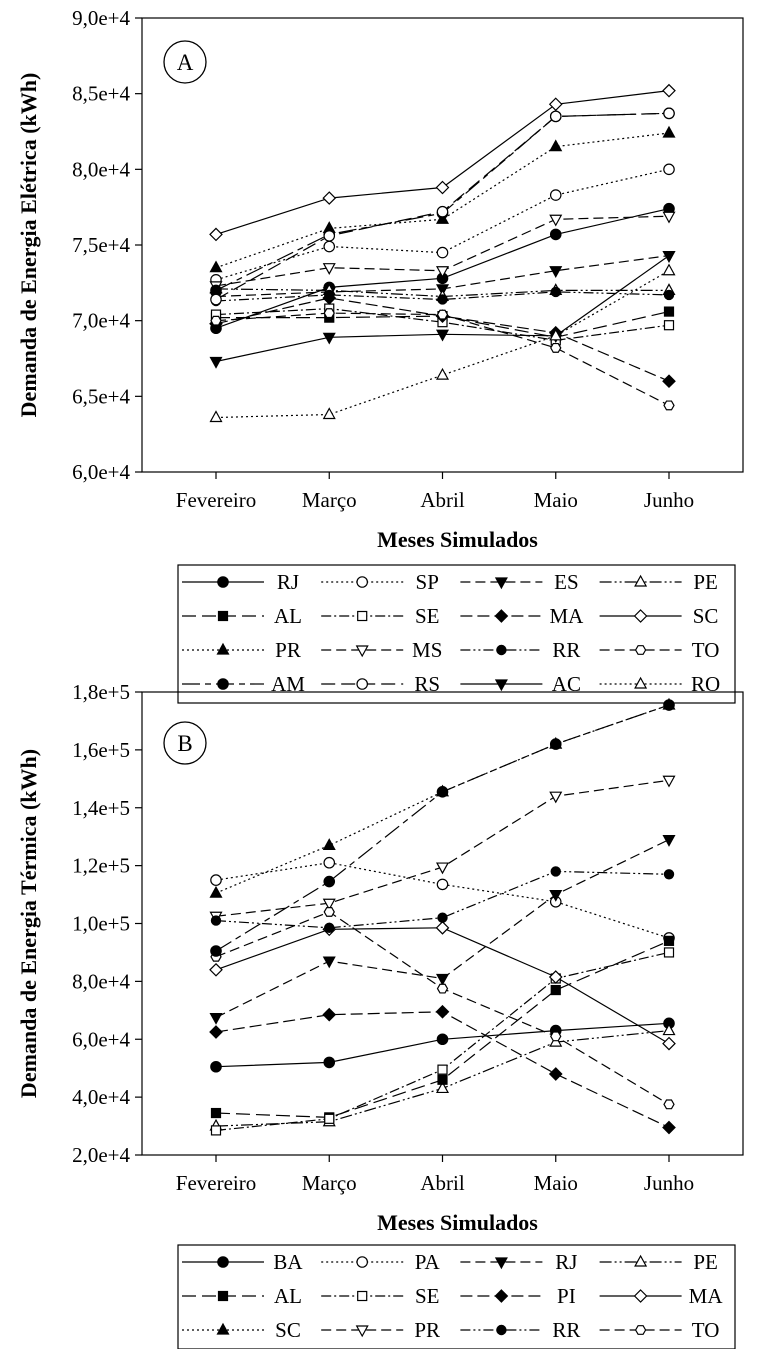  What do you see at coordinates (669, 781) in the screenshot?
I see `data-point-pr` at bounding box center [669, 781].